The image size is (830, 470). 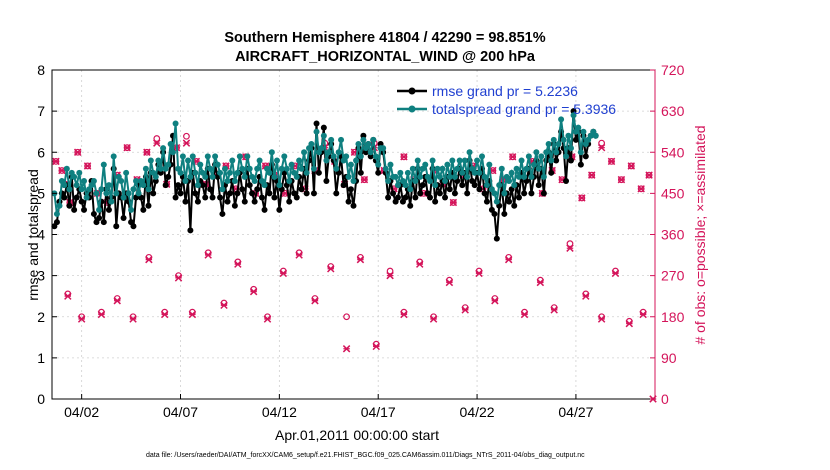 What do you see at coordinates (41, 70) in the screenshot?
I see `y-tick-label: 8` at bounding box center [41, 70].